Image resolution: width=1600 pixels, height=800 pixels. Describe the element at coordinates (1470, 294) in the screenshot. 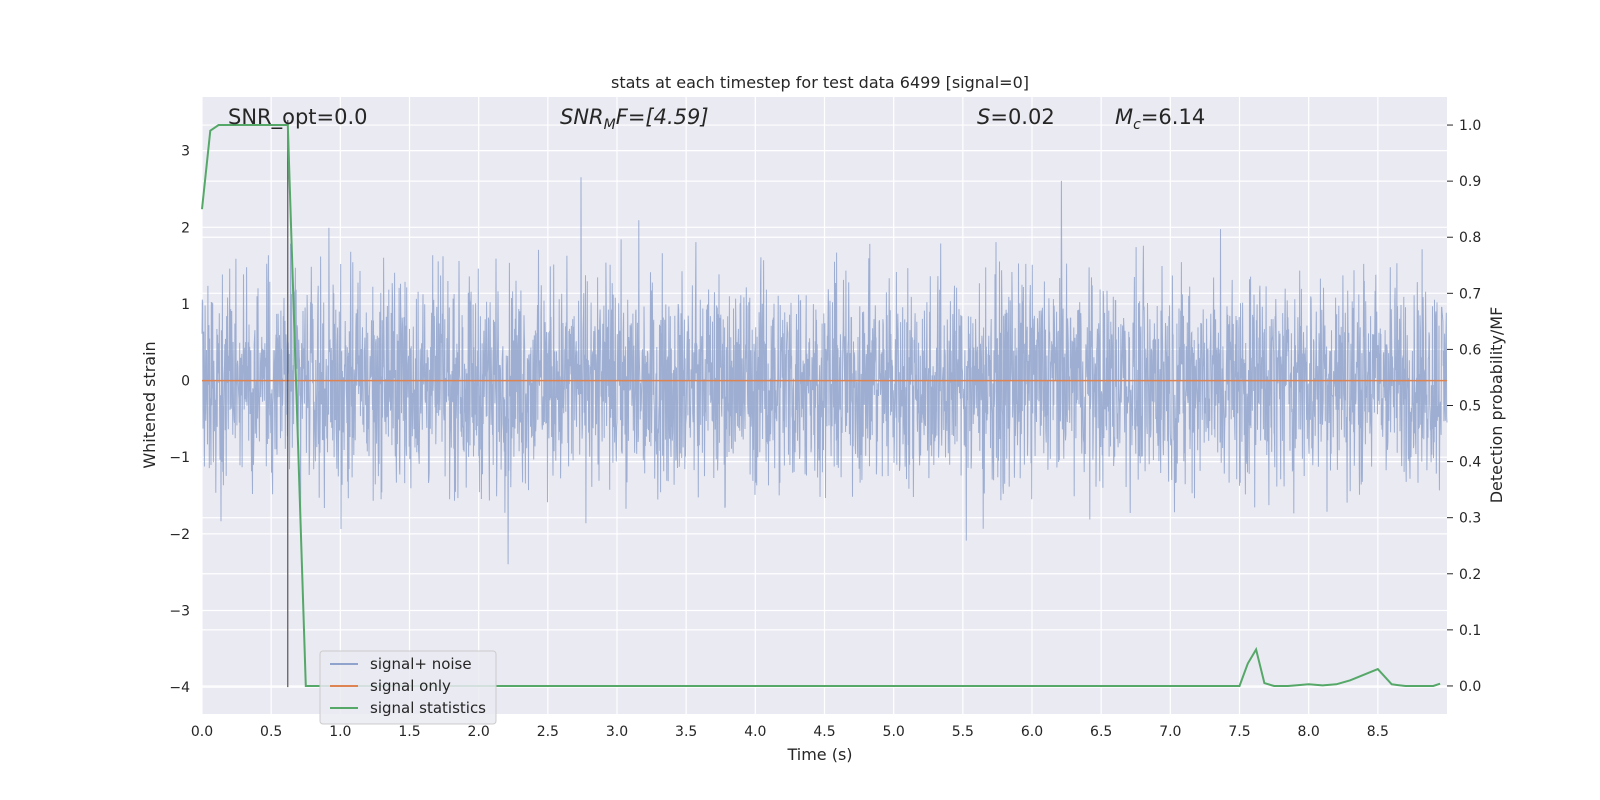

I see `y2-tick-label-3: 0.7` at that location.